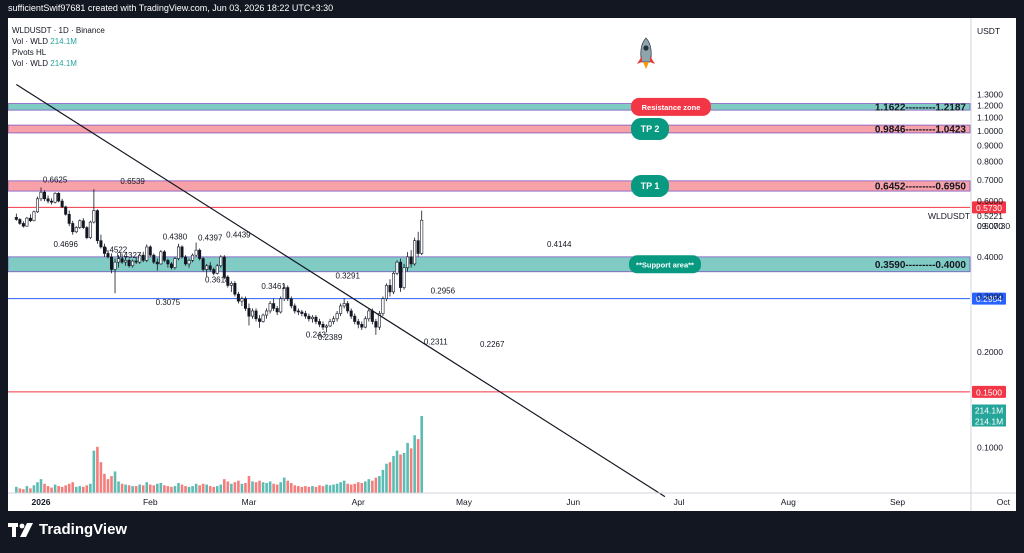 The width and height of the screenshot is (1024, 553). Describe the element at coordinates (990, 180) in the screenshot. I see `y-tick-label: 0.7000` at that location.